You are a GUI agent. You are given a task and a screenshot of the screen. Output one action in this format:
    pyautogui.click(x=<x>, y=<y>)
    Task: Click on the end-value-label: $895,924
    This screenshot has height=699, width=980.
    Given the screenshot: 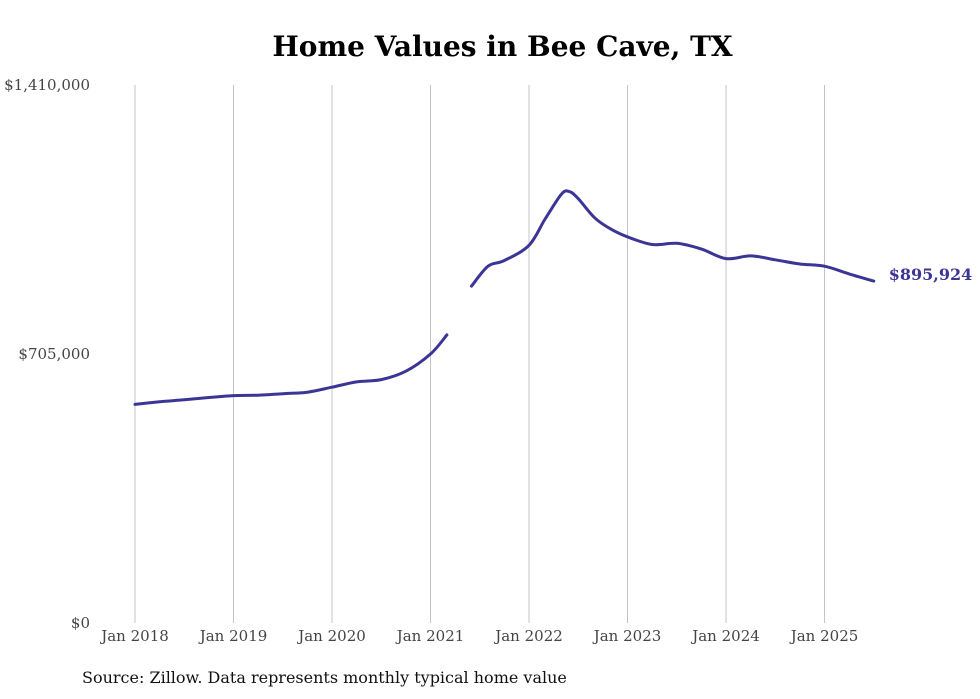 What is the action you would take?
    pyautogui.click(x=931, y=274)
    